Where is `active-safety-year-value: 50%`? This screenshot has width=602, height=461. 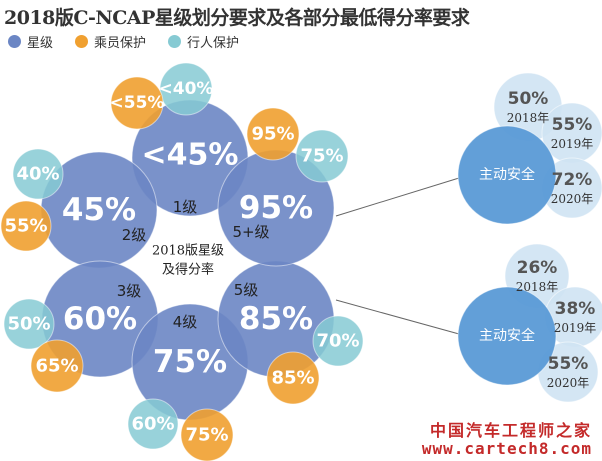 active-safety-year-value: 50% is located at coordinates (528, 99).